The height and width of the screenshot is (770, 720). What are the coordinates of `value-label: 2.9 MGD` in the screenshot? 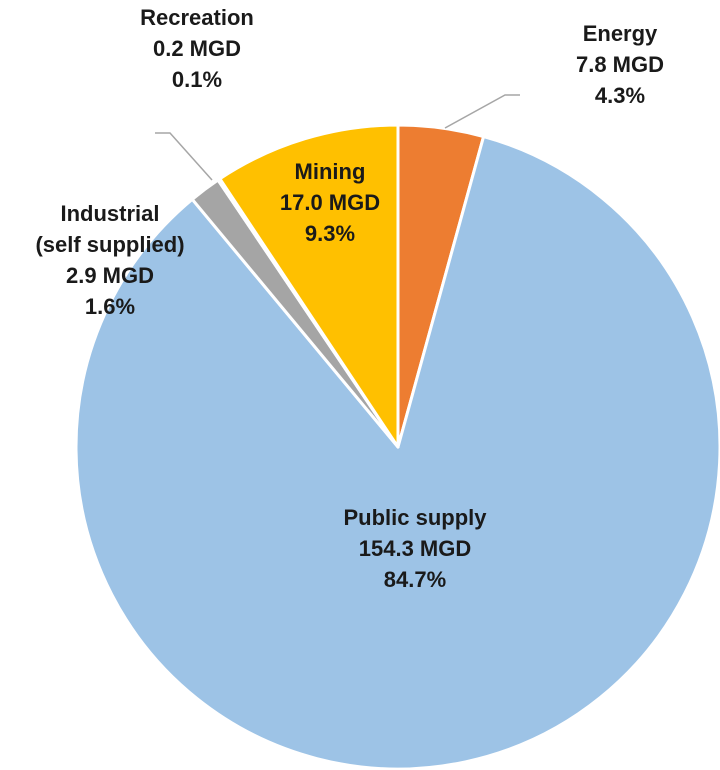 It's located at (110, 275).